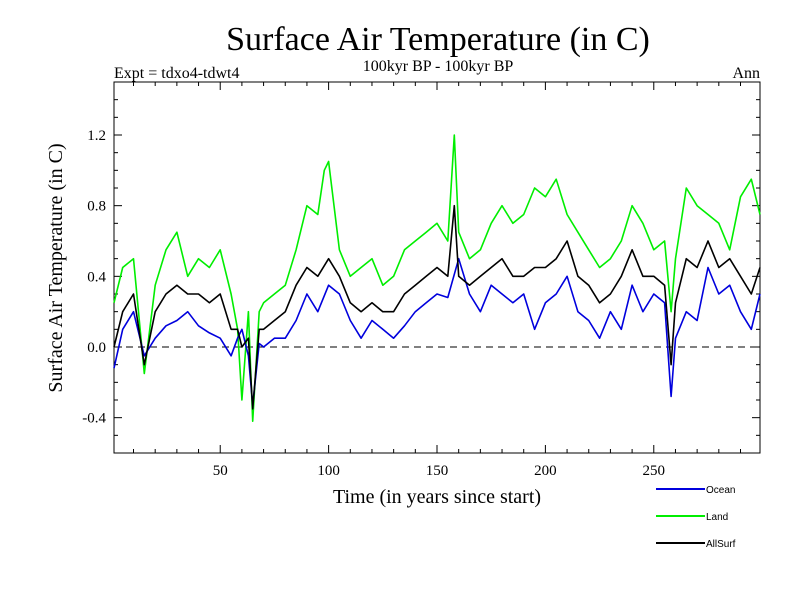  Describe the element at coordinates (437, 497) in the screenshot. I see `x-axis-label: Time (in years since start)` at that location.